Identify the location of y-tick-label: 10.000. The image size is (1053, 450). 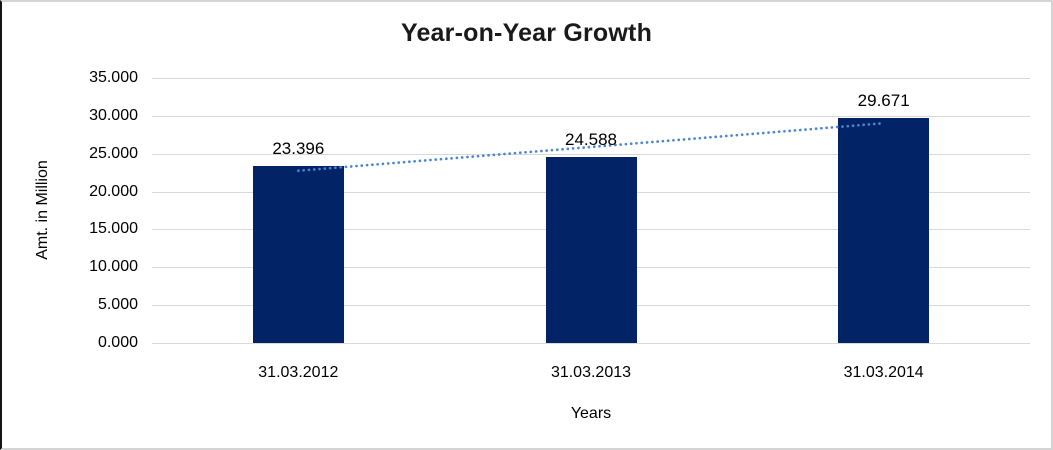
(113, 267).